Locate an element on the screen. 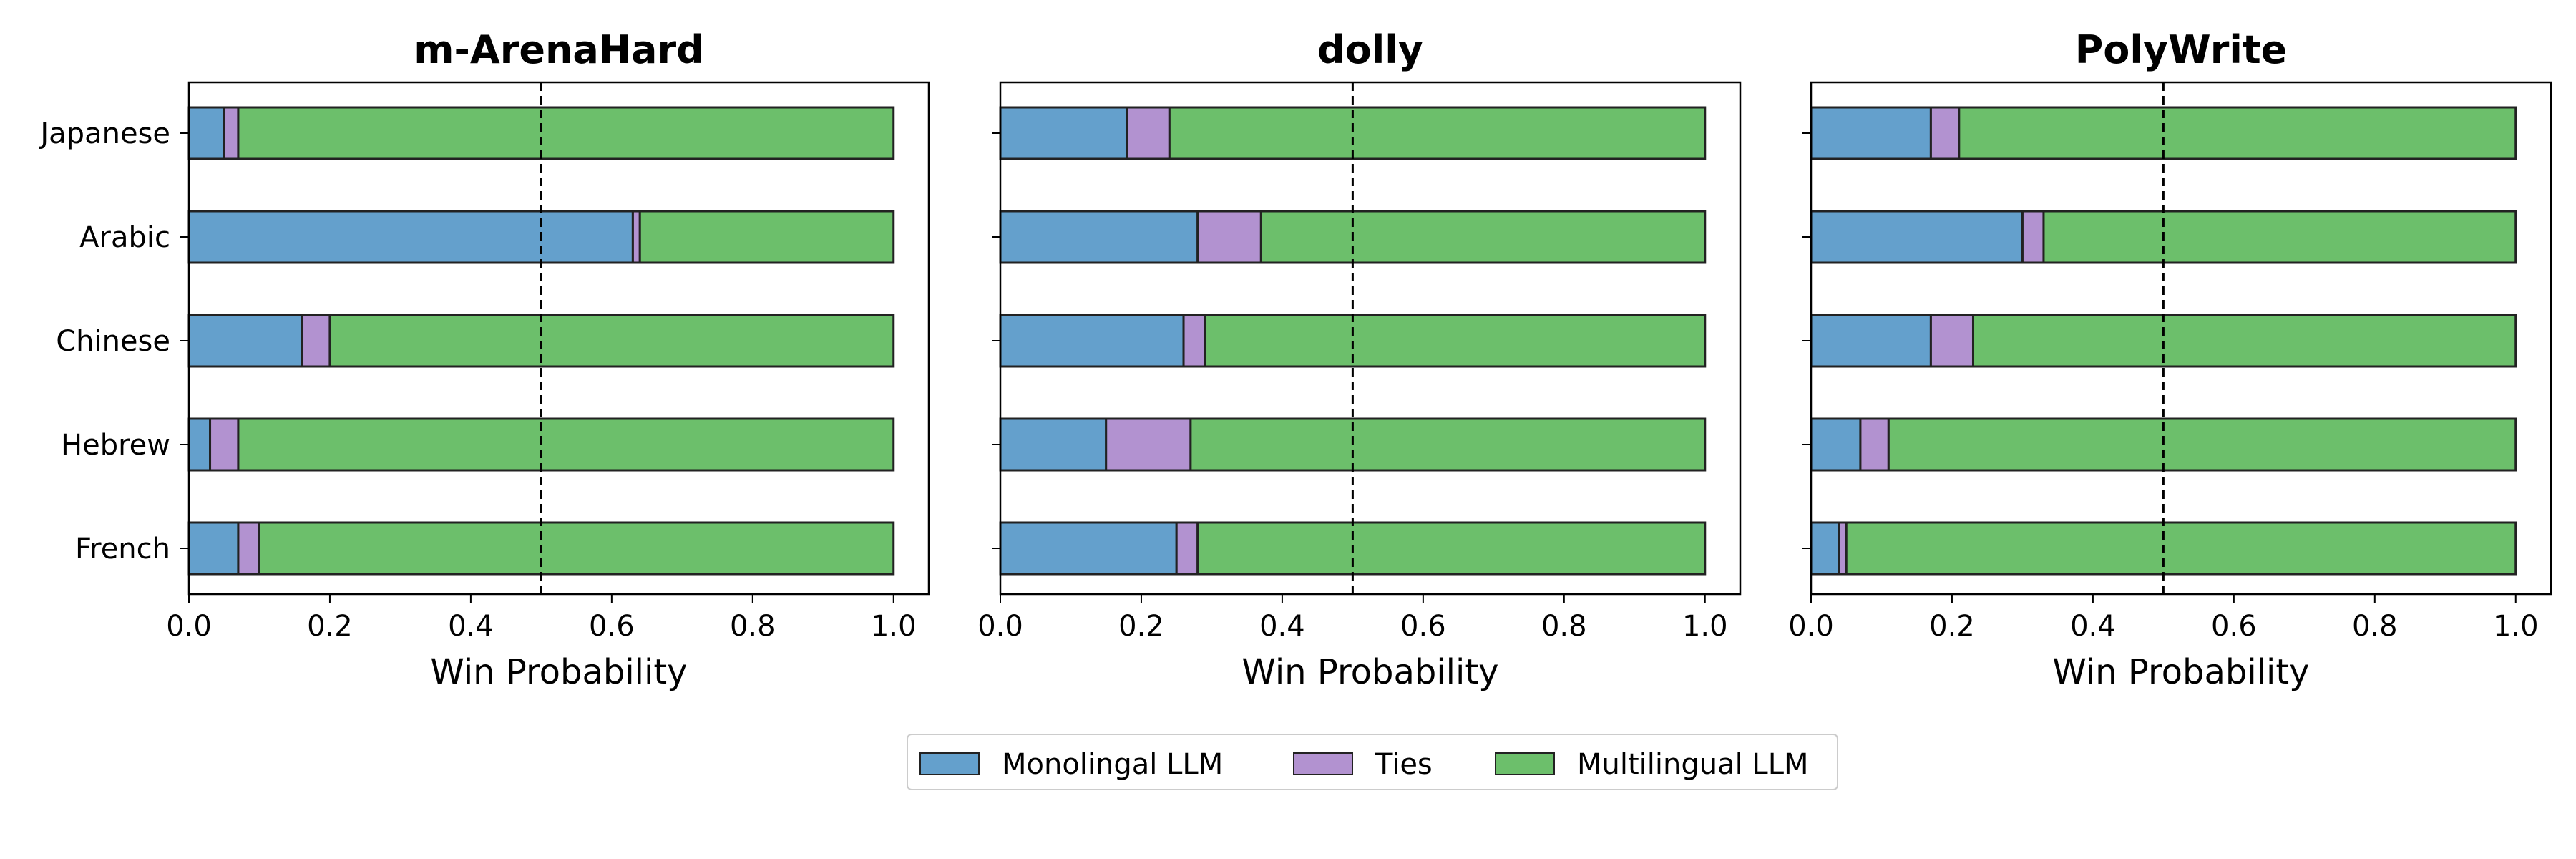 The image size is (2576, 859). legend-item-monolingual: Monolingal LLM is located at coordinates (1071, 764).